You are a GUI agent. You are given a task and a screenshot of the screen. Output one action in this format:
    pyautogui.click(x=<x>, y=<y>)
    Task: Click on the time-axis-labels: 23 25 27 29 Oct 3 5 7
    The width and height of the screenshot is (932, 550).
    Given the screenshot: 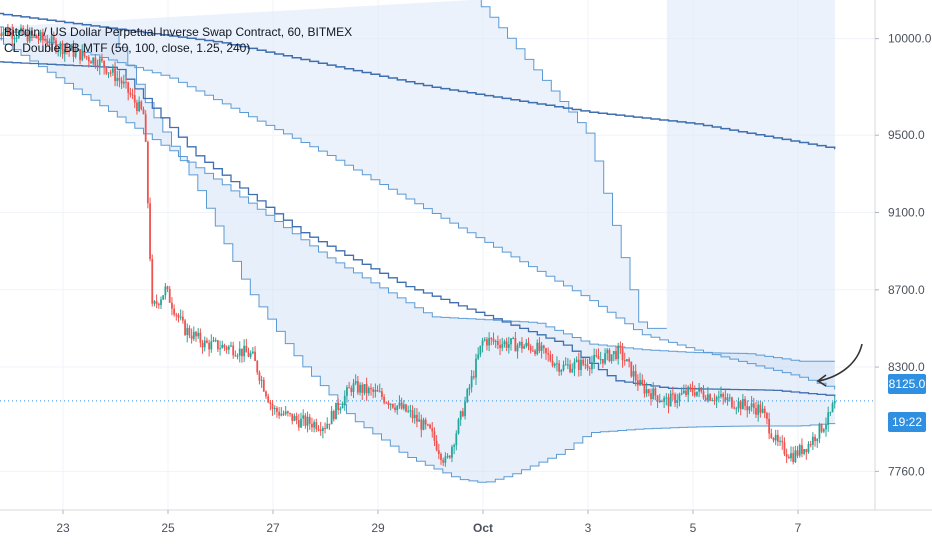 What is the action you would take?
    pyautogui.click(x=429, y=522)
    